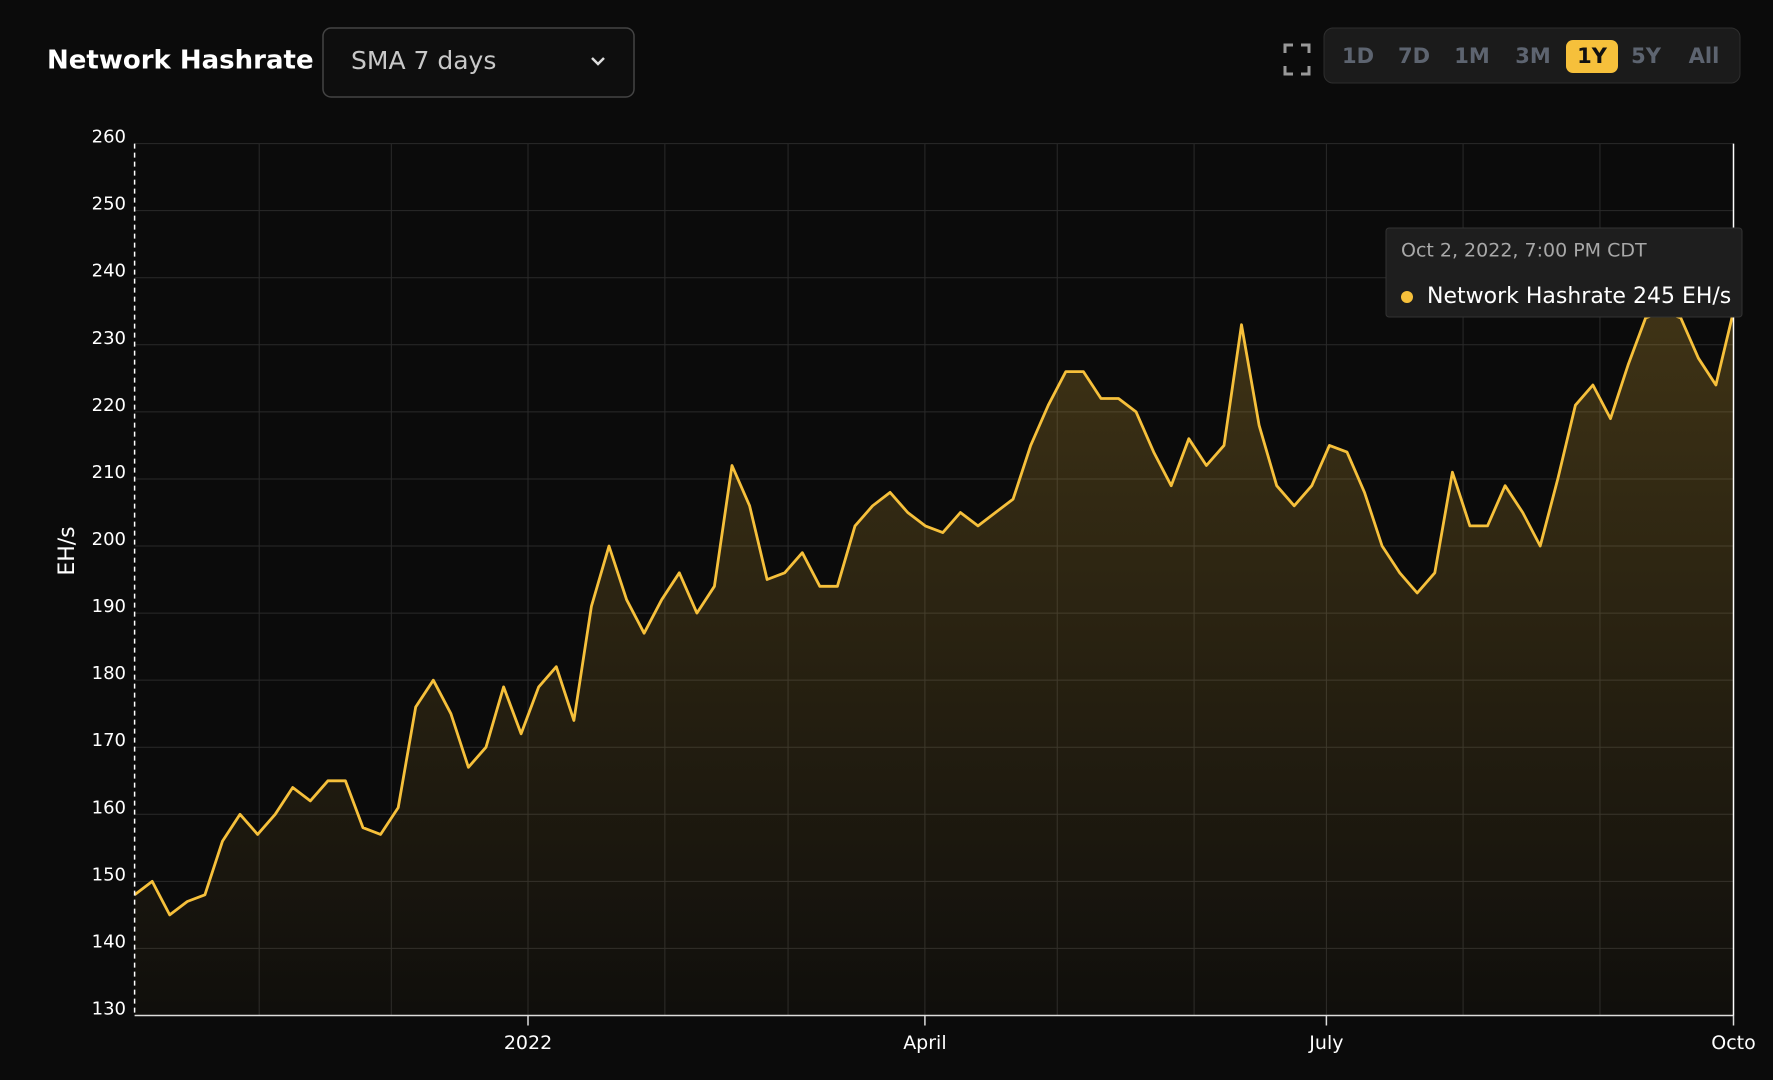 The width and height of the screenshot is (1773, 1080). I want to click on tooltip-value: Network Hashrate 245 EH/s, so click(1579, 296).